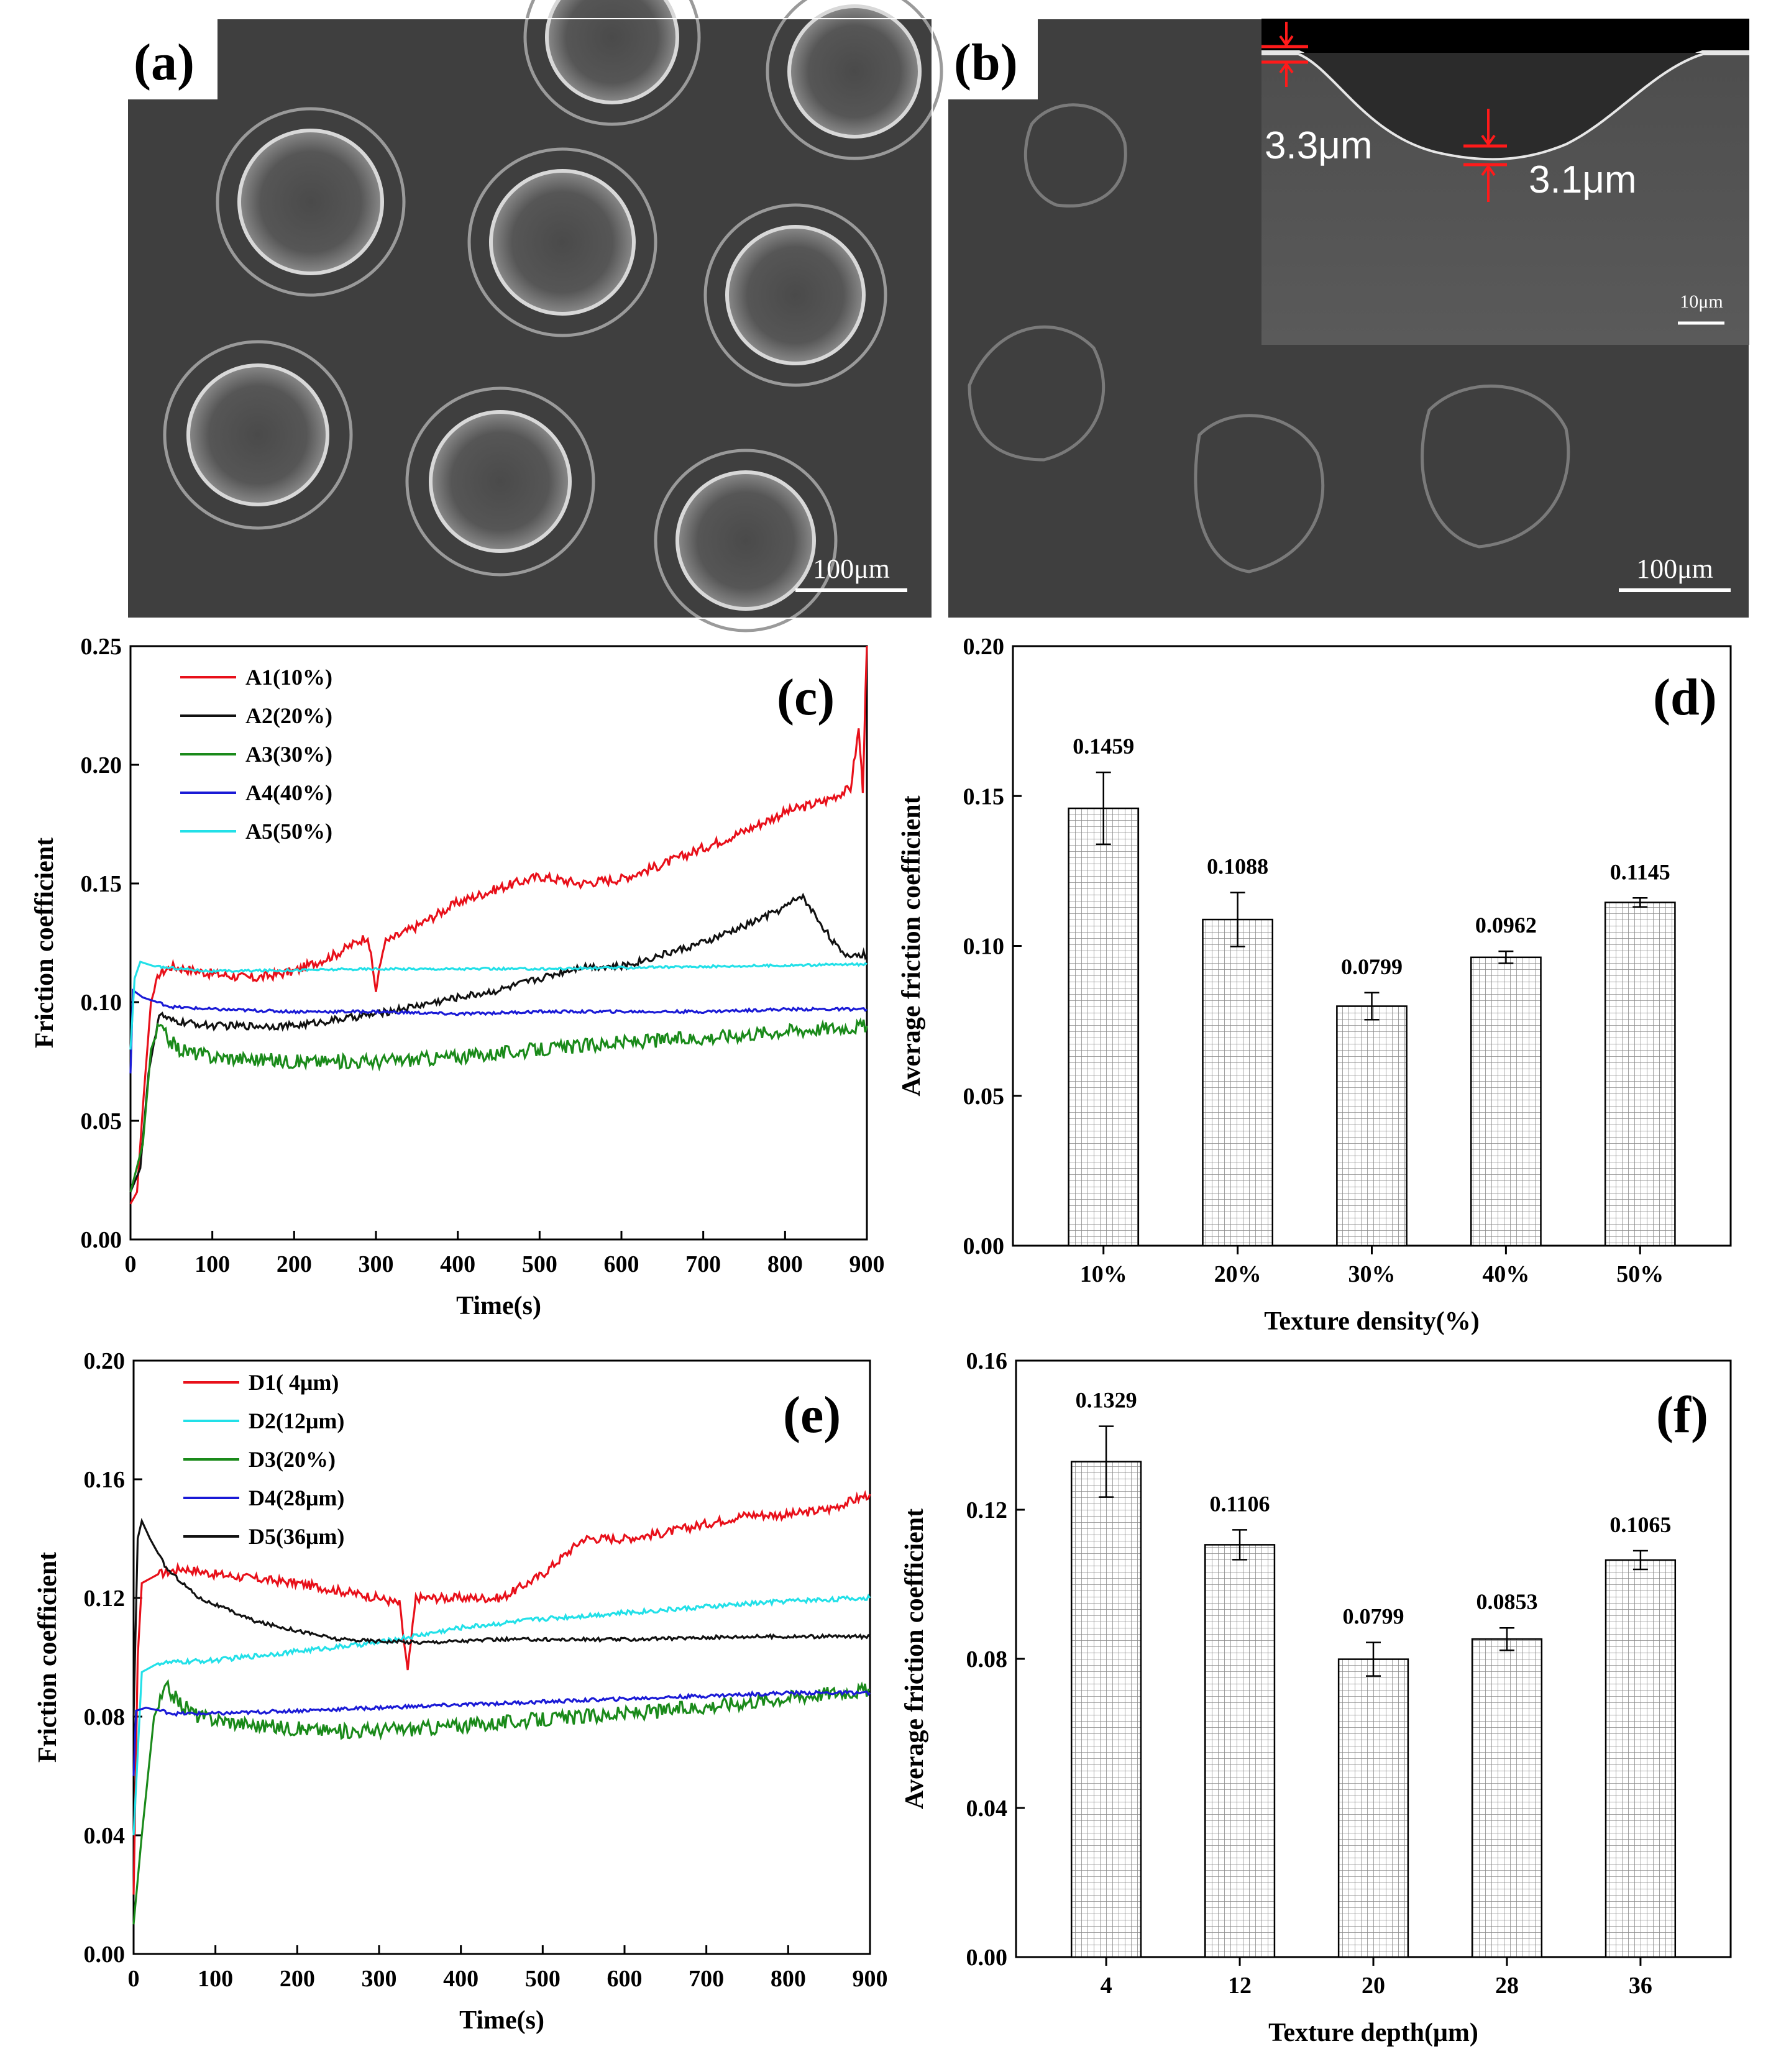  What do you see at coordinates (1240, 1986) in the screenshot?
I see `x-tick-label: 12` at bounding box center [1240, 1986].